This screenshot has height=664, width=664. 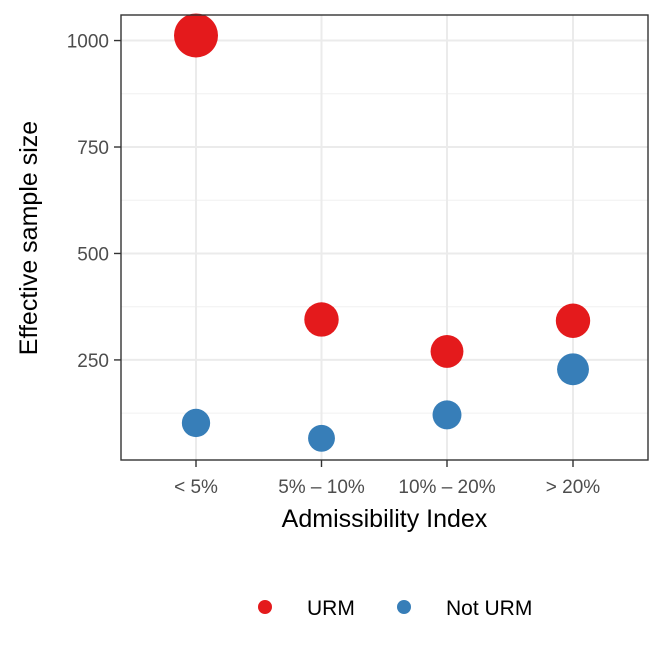 What do you see at coordinates (573, 487) in the screenshot?
I see `x-tick-label: > 20%` at bounding box center [573, 487].